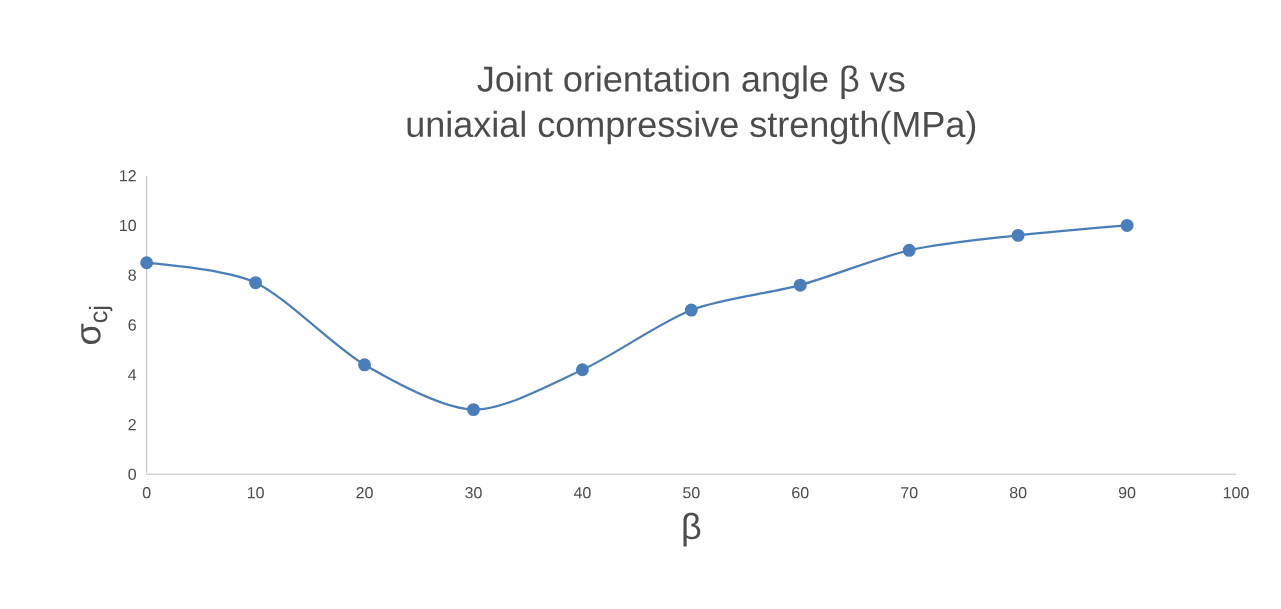  I want to click on y-tick-label: 4, so click(132, 375).